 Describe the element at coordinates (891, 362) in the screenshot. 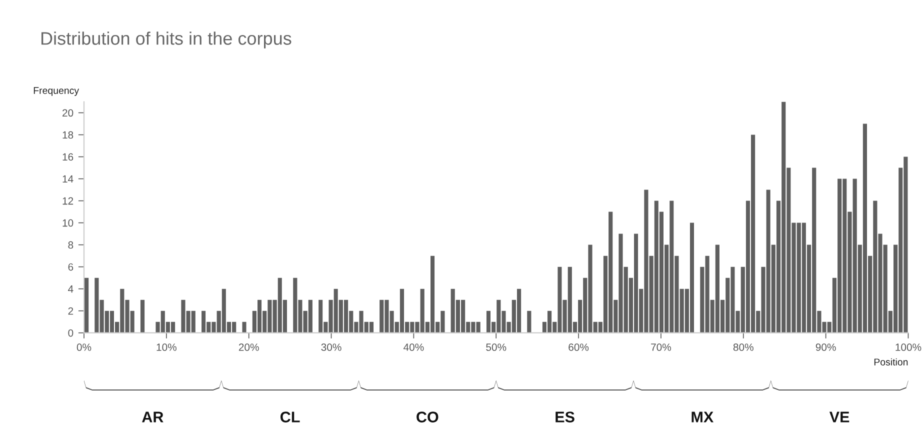

I see `x-axis-title: Position` at that location.